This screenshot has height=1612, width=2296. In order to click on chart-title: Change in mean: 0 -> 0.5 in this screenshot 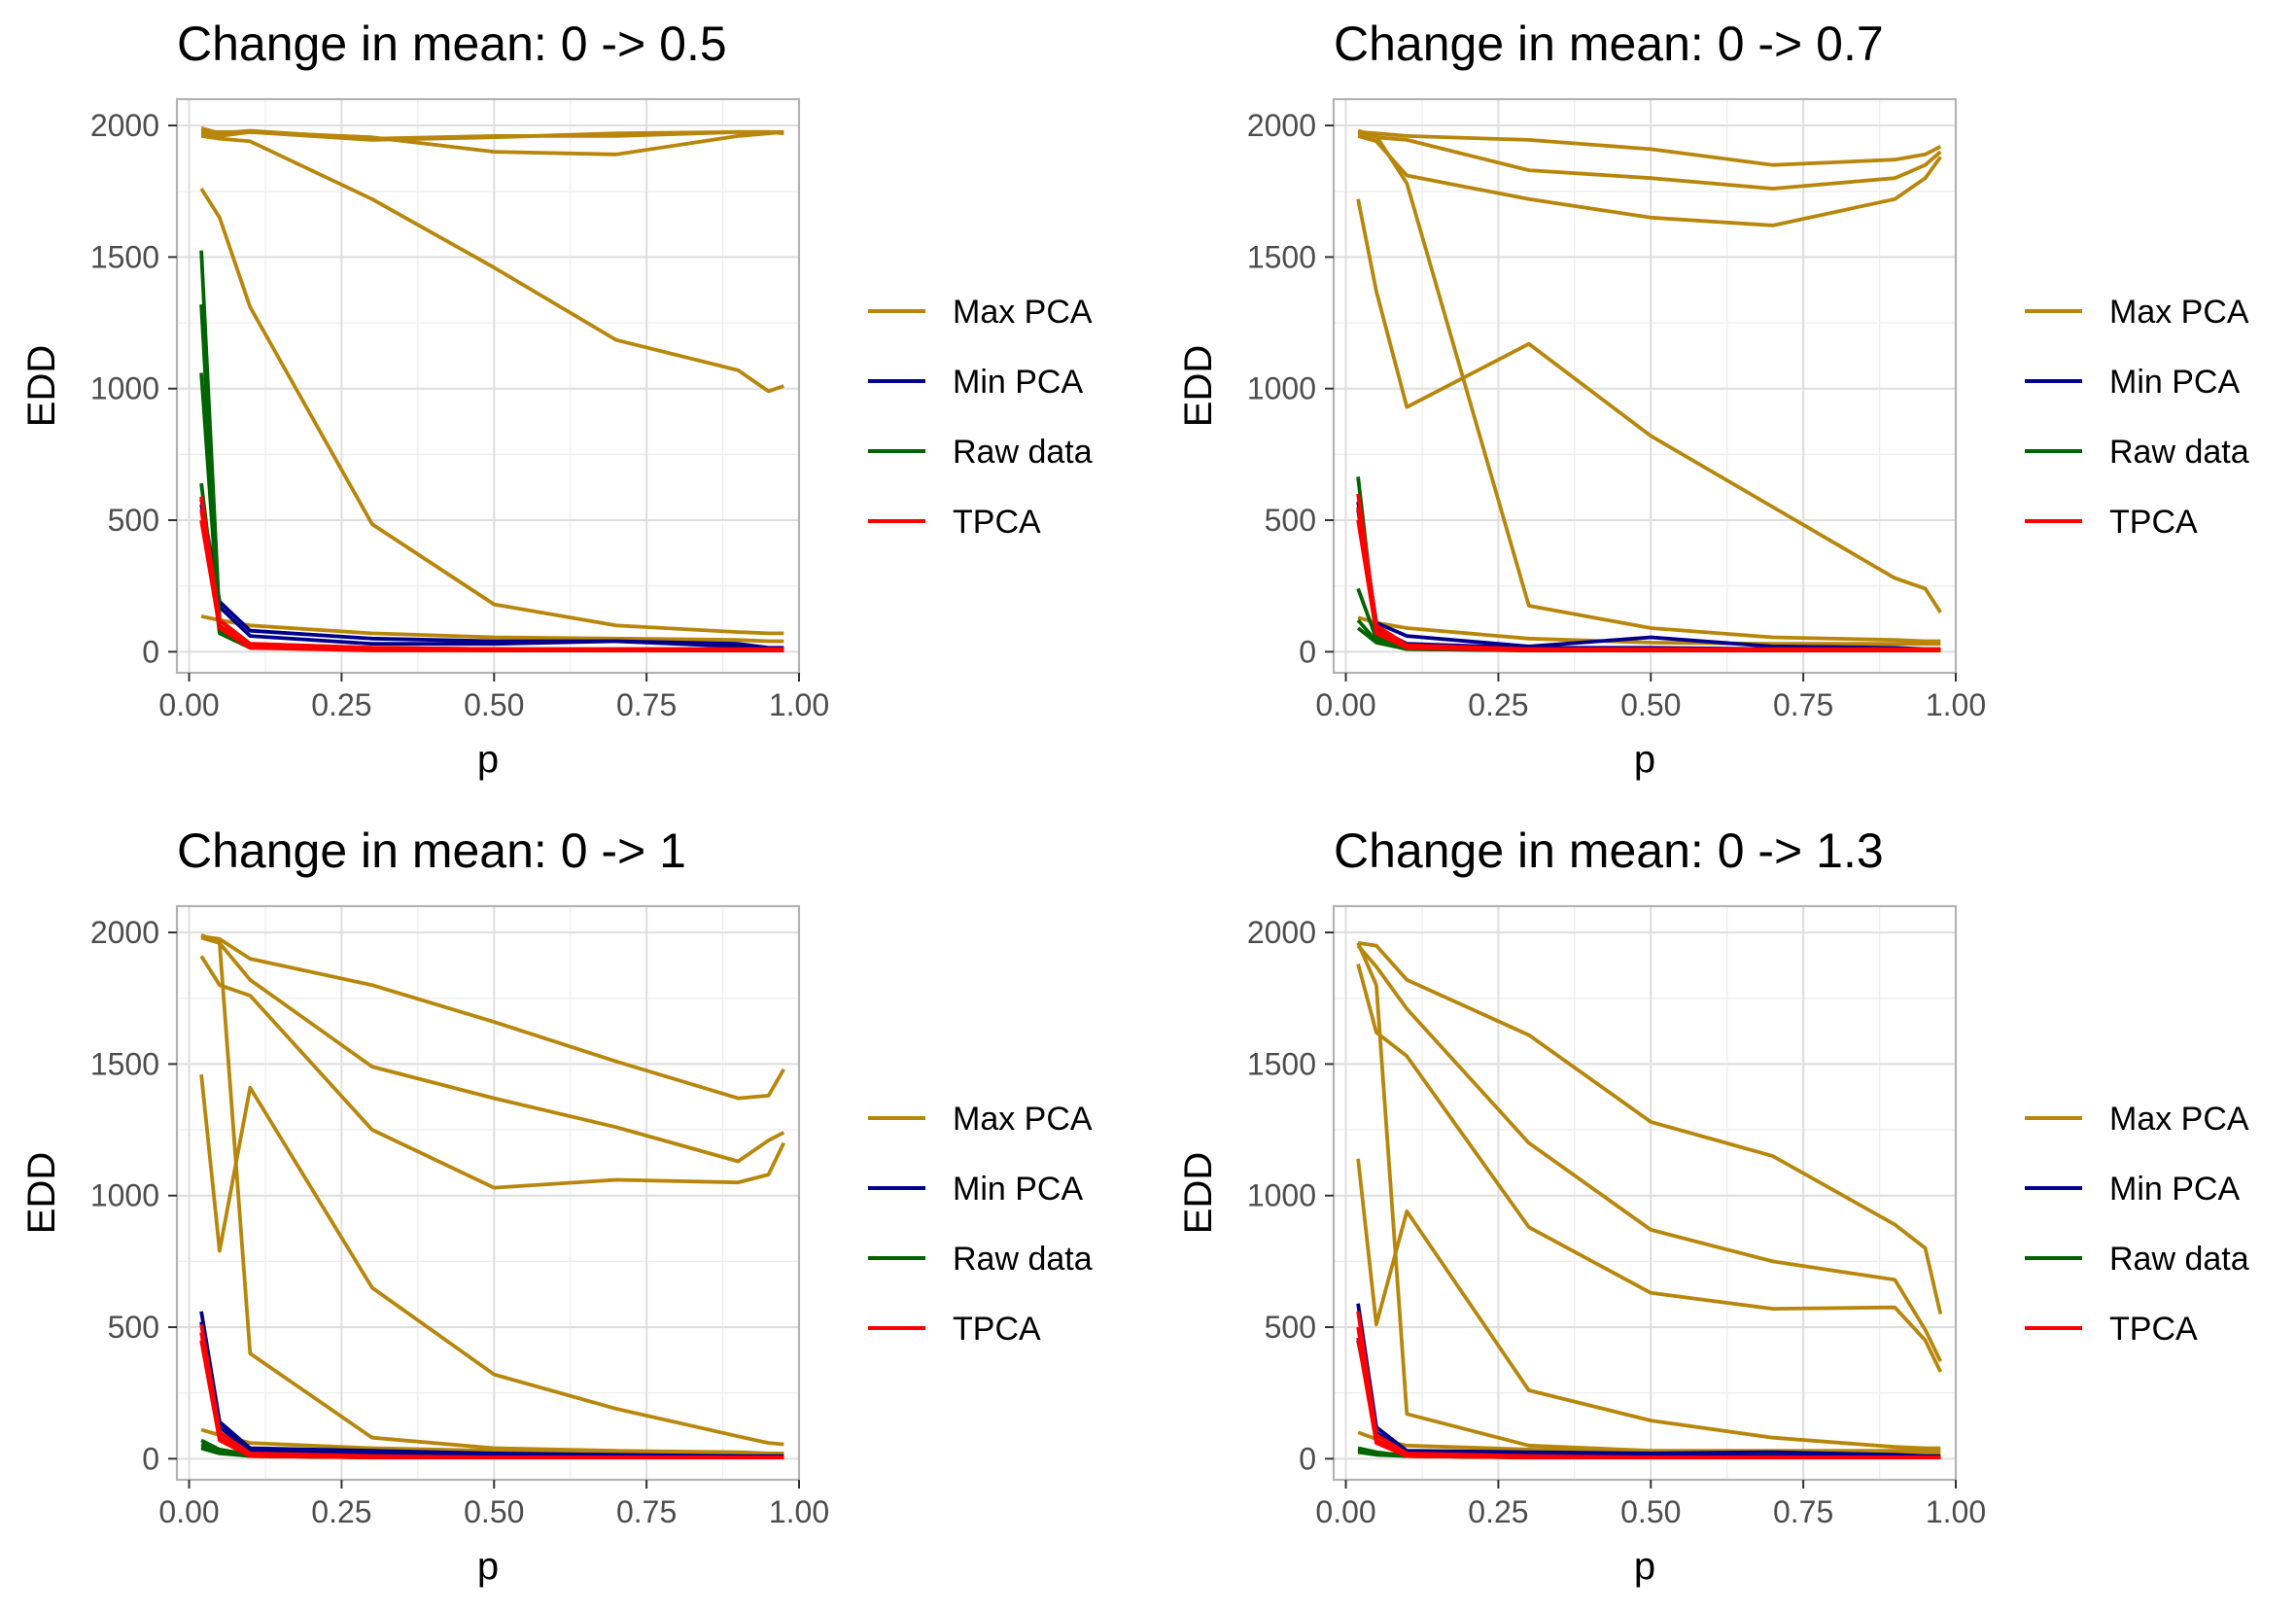, I will do `click(452, 44)`.